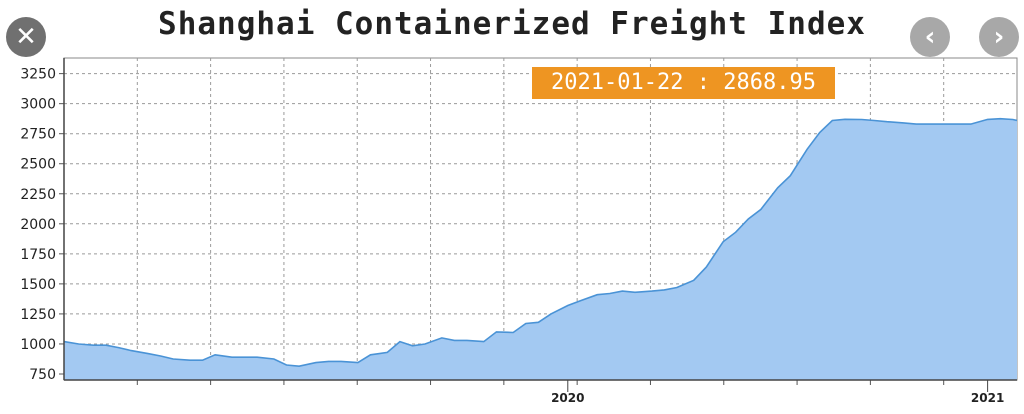 The width and height of the screenshot is (1024, 414). I want to click on y-tick-label: 2750, so click(38, 135).